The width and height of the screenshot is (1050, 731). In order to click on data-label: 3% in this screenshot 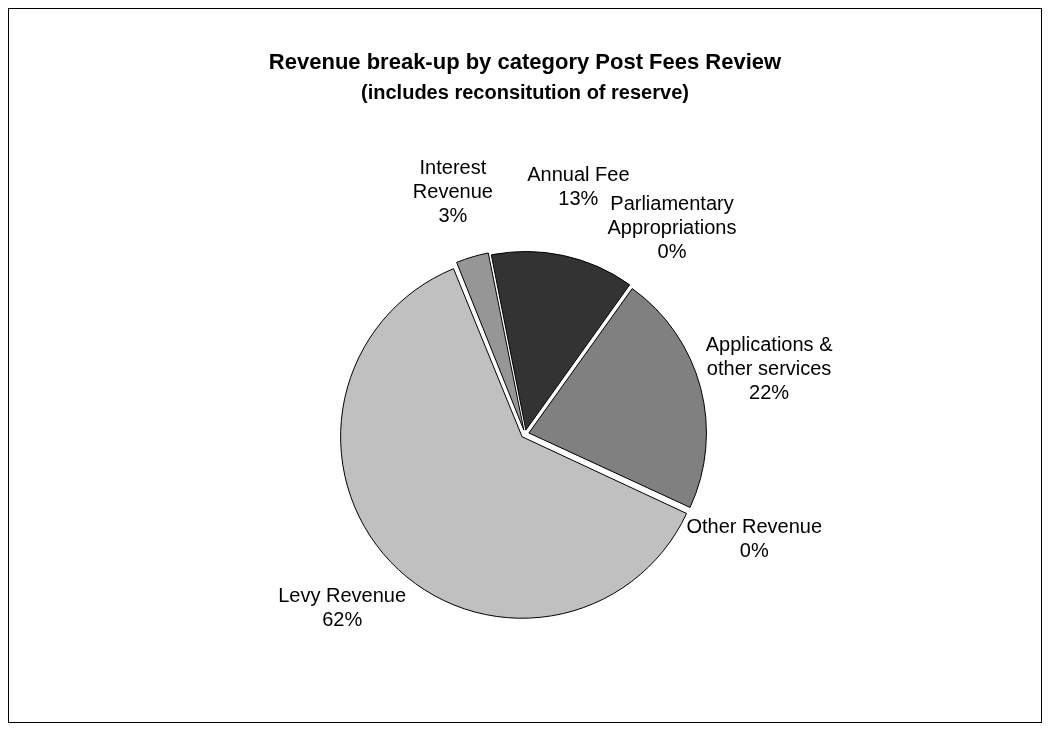, I will do `click(453, 214)`.